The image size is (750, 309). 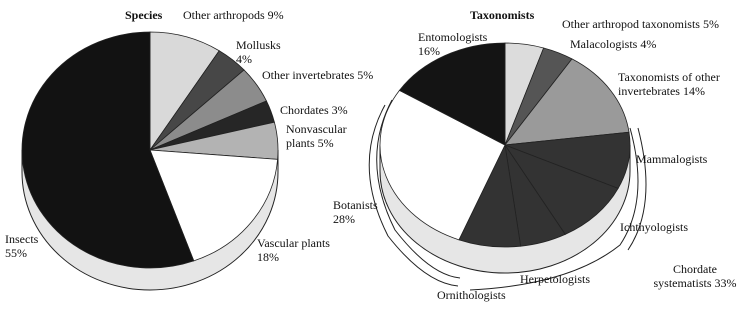 I want to click on slice-label: Mollusks 4%, so click(x=266, y=52).